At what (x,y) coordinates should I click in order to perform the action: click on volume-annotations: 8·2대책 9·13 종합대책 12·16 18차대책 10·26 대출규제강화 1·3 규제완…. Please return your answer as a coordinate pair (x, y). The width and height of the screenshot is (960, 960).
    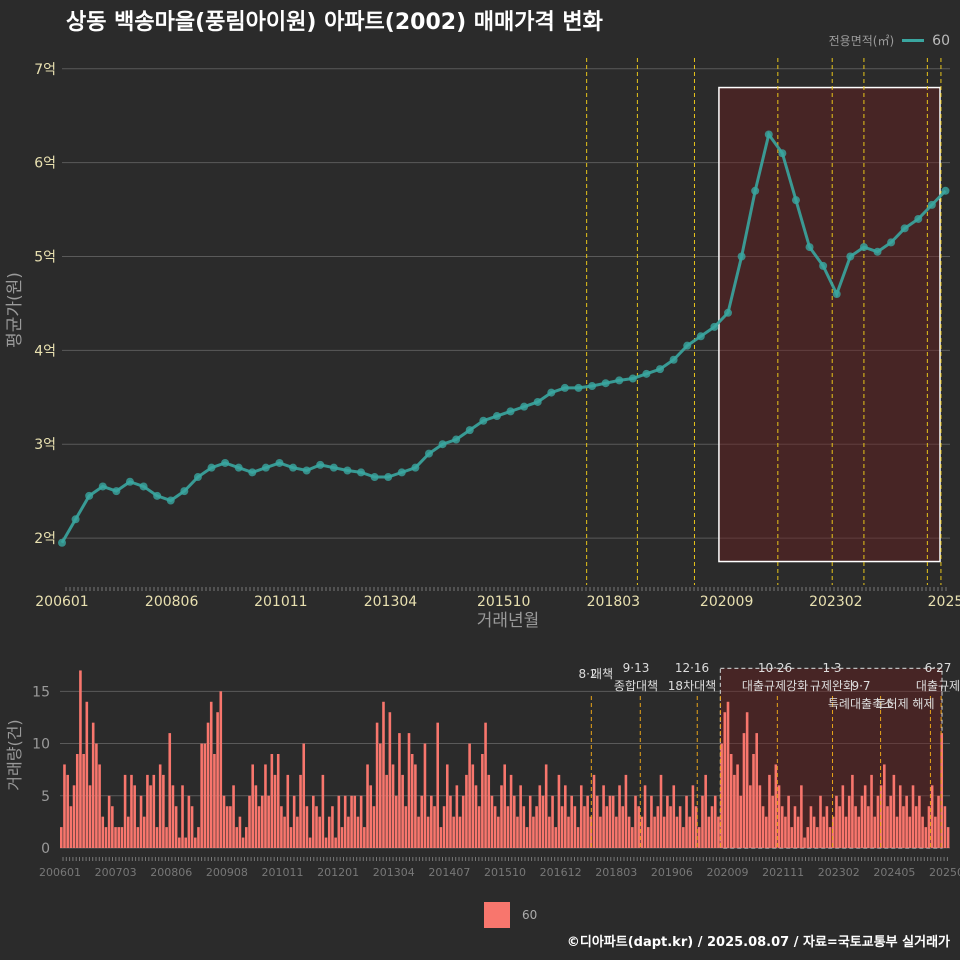
    Looking at the image, I should click on (769, 686).